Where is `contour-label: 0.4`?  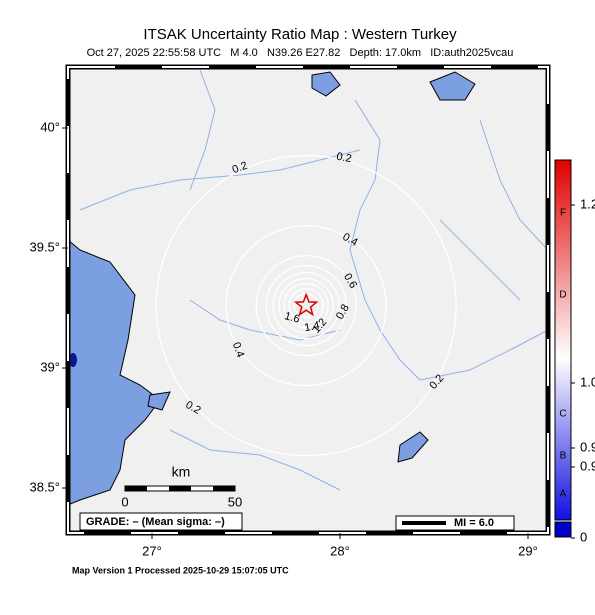 contour-label: 0.4 is located at coordinates (238, 350).